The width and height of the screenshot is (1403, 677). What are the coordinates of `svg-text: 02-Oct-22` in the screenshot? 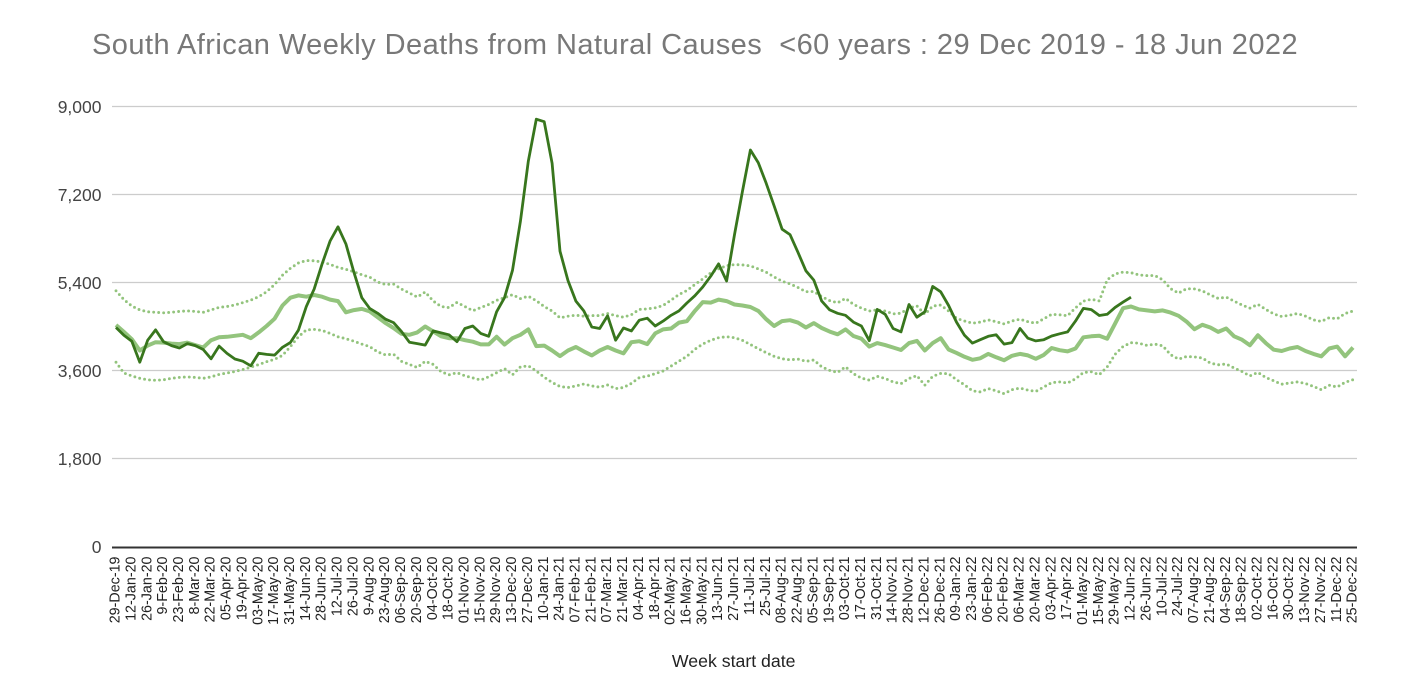 It's located at (1258, 588).